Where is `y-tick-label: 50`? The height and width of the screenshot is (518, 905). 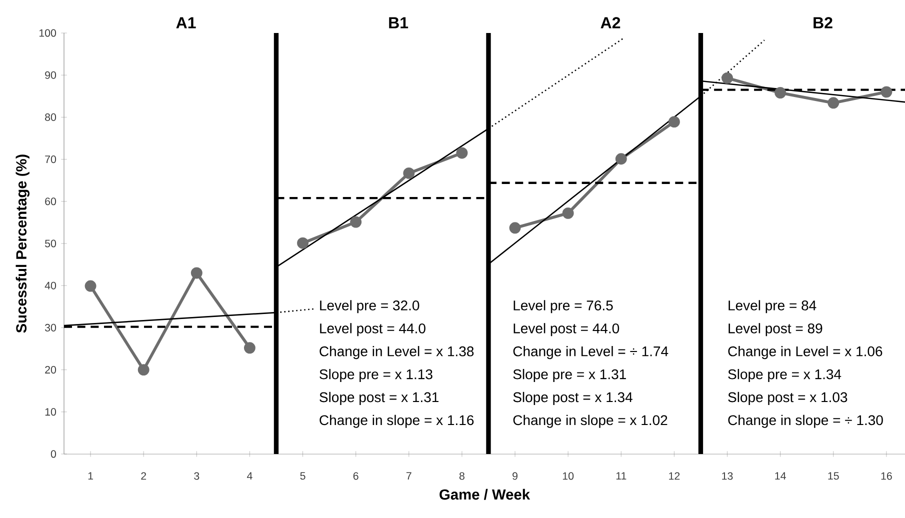
y-tick-label: 50 is located at coordinates (50, 244).